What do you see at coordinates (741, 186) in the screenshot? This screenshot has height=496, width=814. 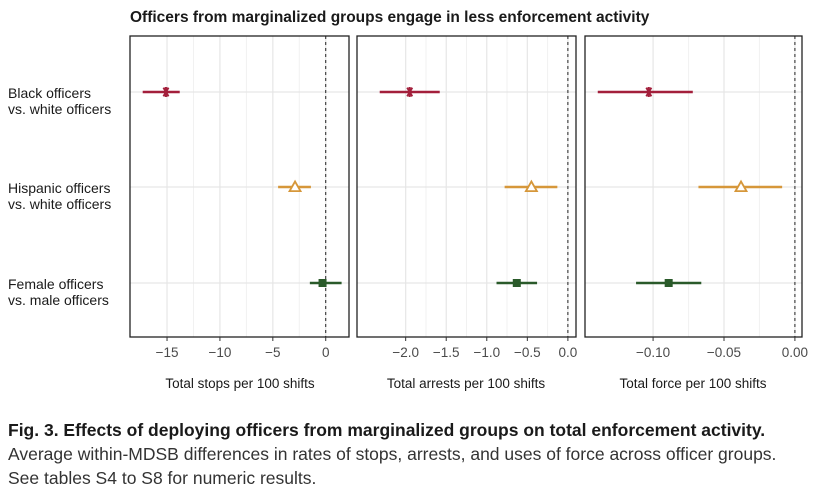 I see `force-hispanic-estimate-point` at bounding box center [741, 186].